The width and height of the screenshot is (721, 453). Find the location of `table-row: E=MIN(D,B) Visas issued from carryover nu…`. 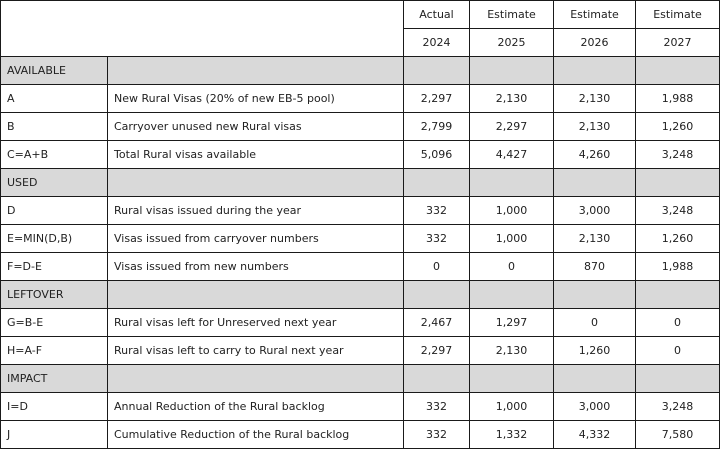

table-row: E=MIN(D,B) Visas issued from carryover nu… is located at coordinates (360, 238).